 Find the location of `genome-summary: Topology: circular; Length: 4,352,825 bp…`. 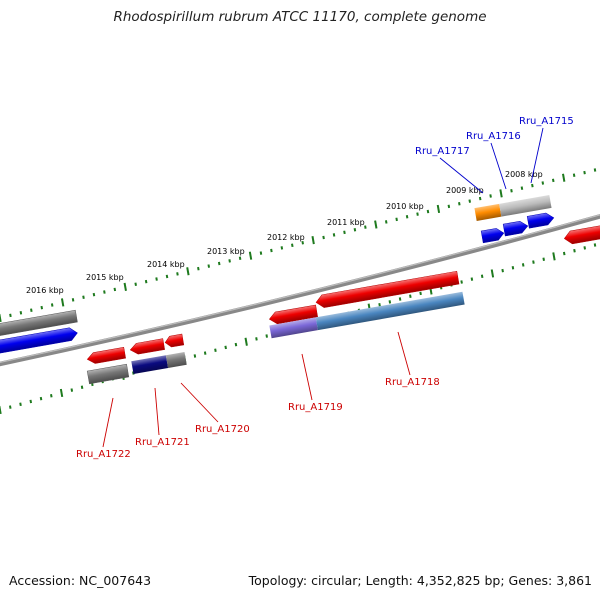

genome-summary: Topology: circular; Length: 4,352,825 bp… is located at coordinates (420, 580).